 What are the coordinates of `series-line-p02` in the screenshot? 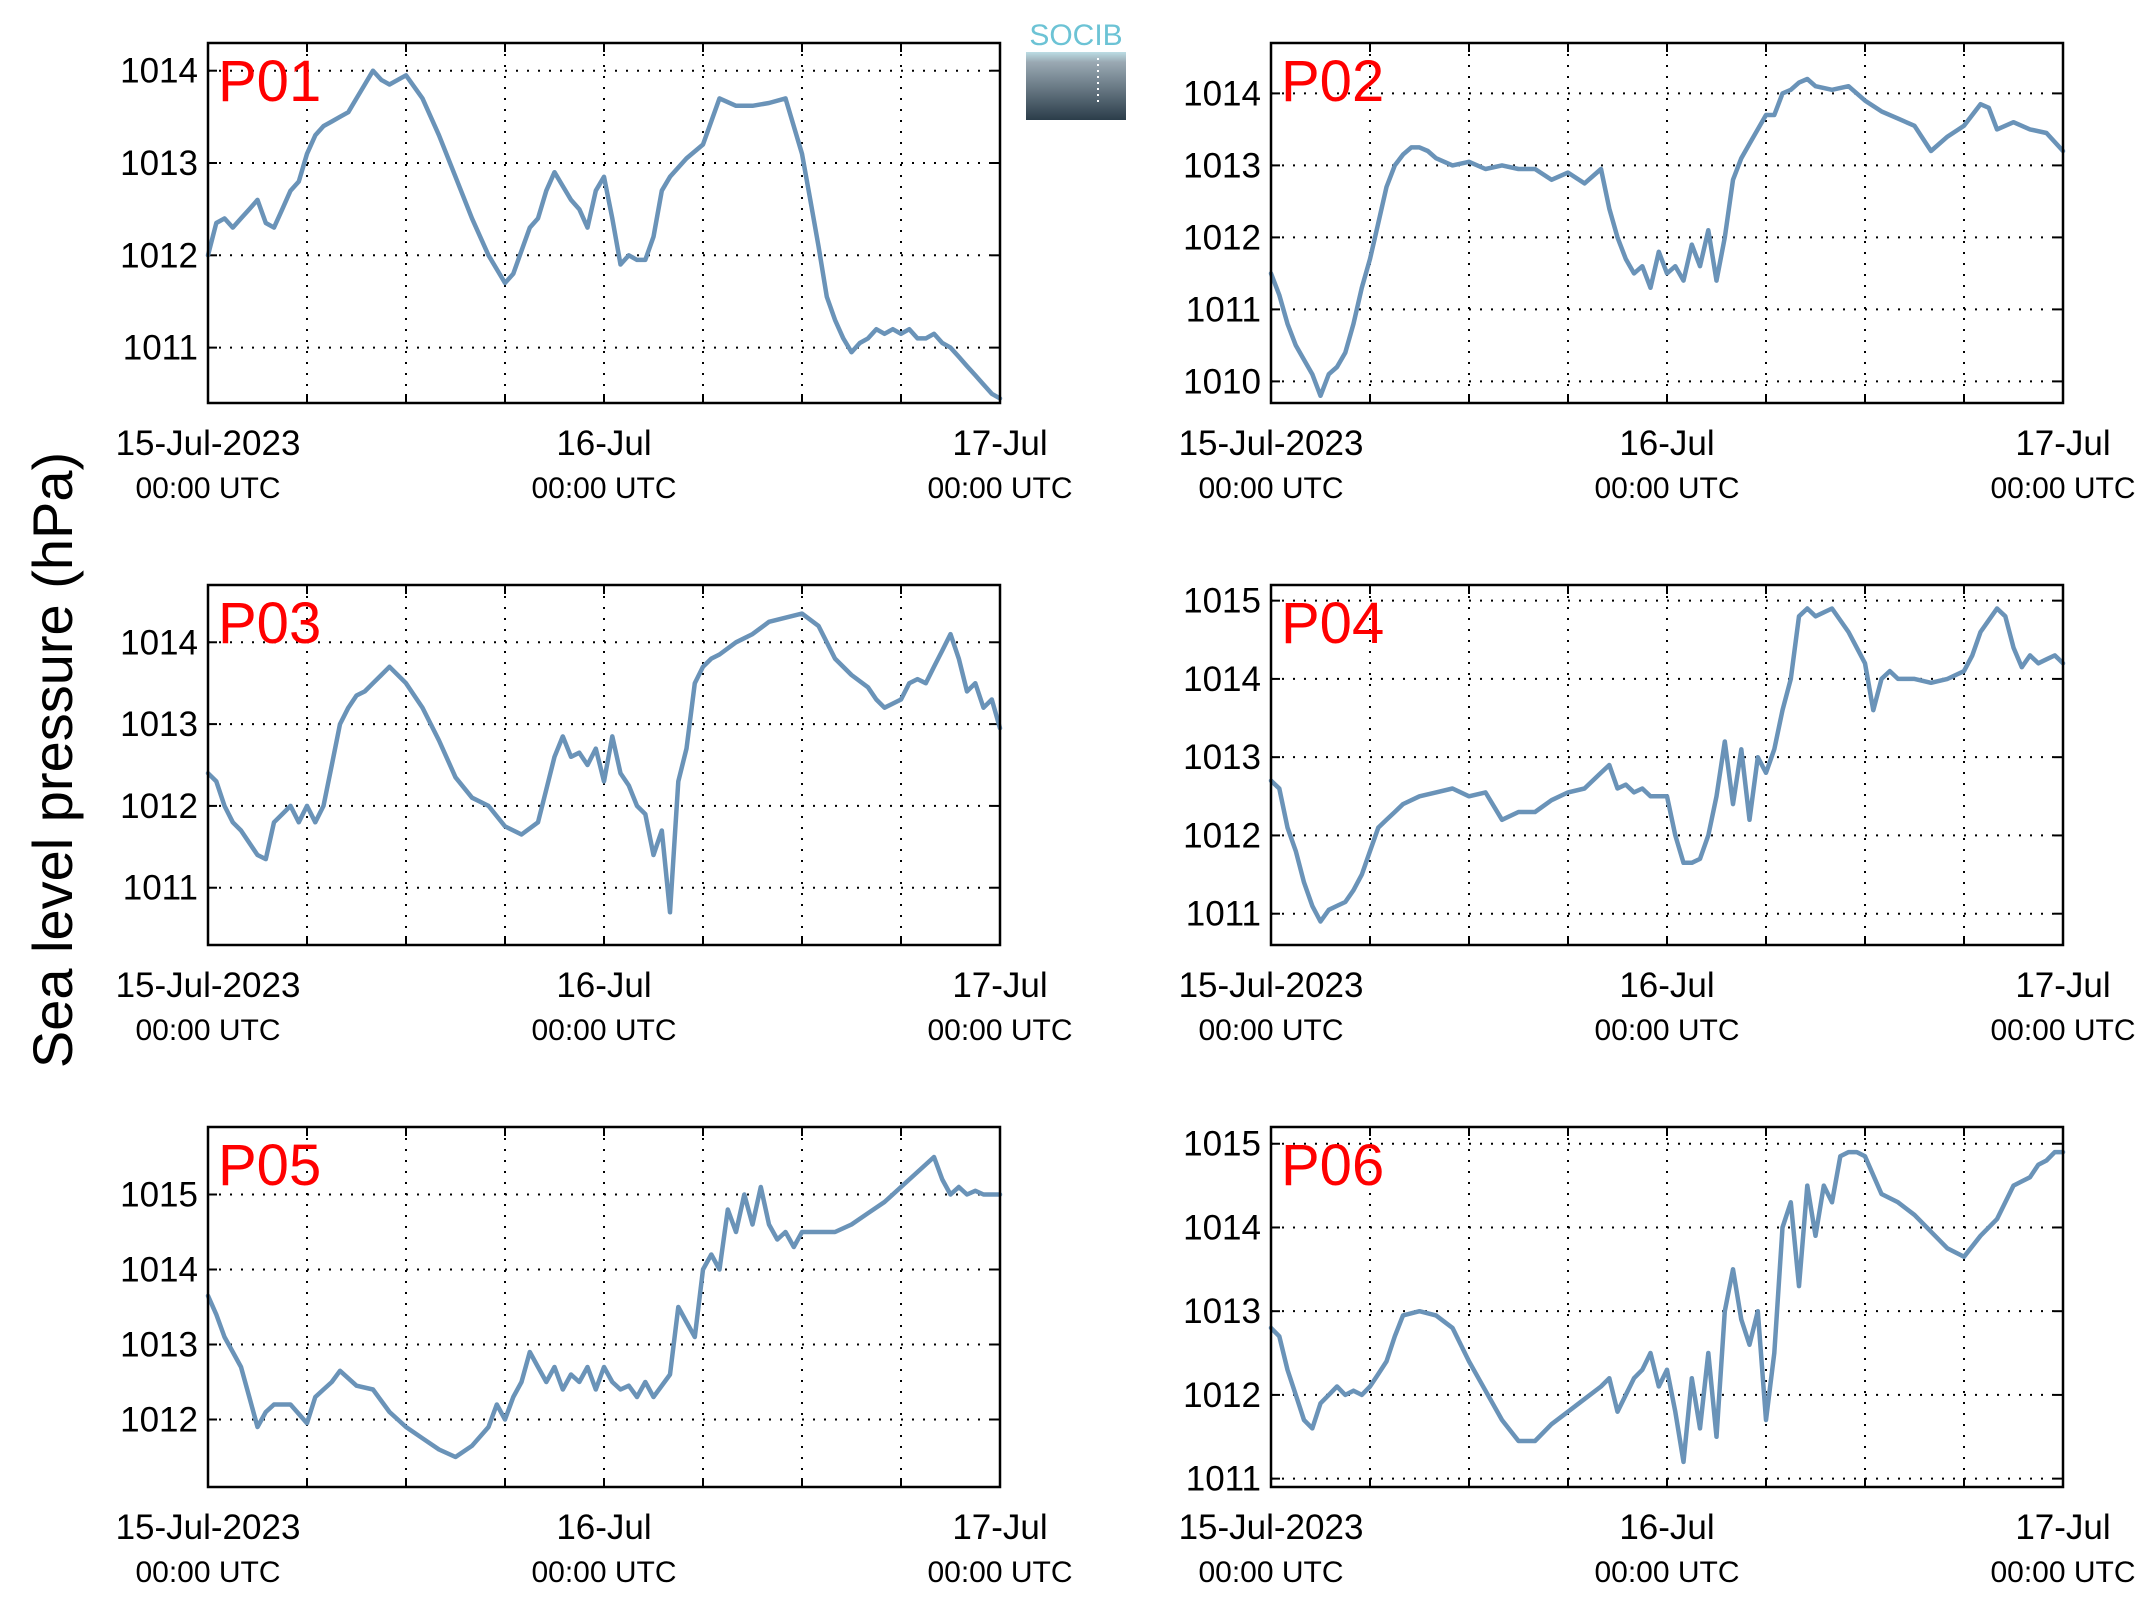 It's located at (1667, 237).